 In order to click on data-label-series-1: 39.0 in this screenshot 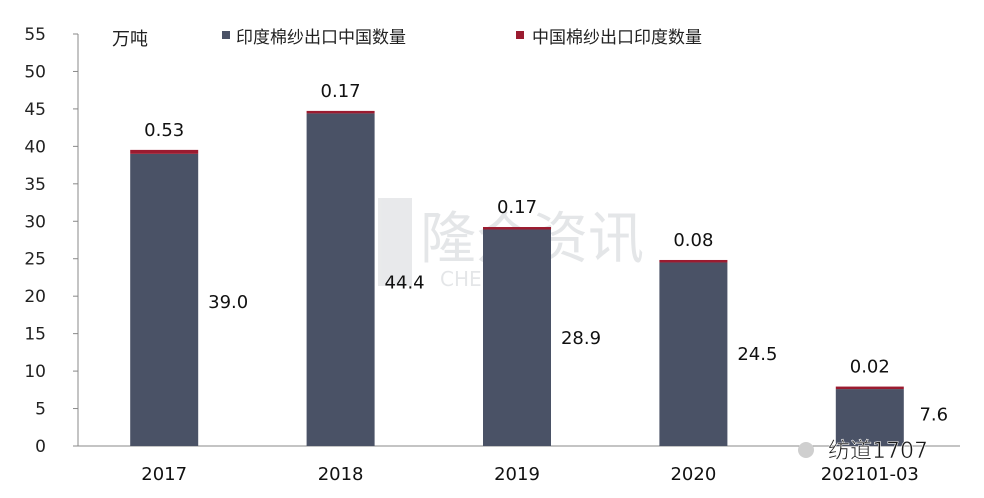, I will do `click(228, 302)`.